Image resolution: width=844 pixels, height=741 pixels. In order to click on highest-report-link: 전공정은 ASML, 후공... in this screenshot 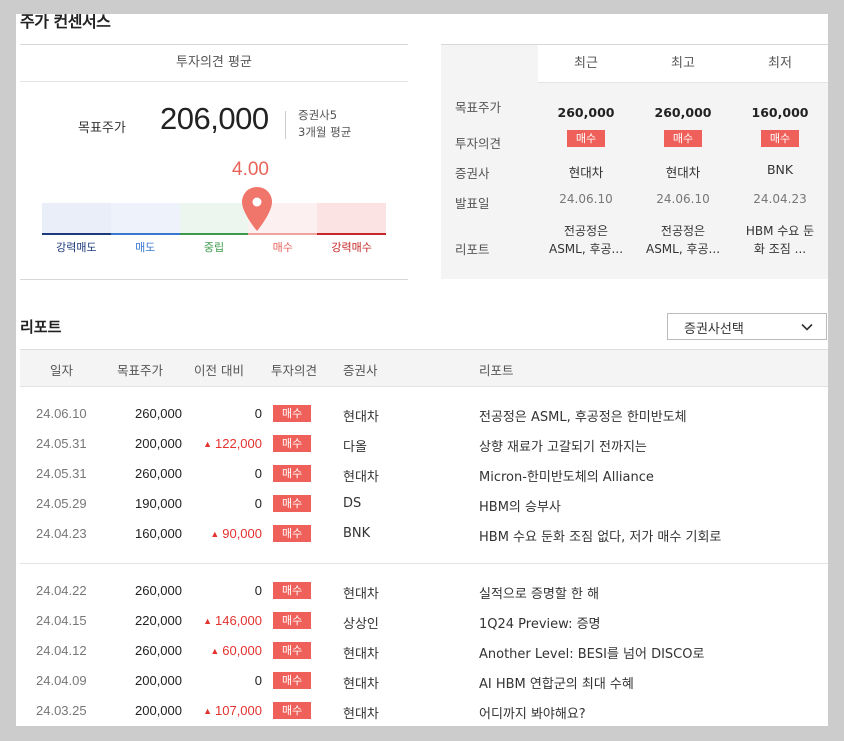, I will do `click(683, 240)`.